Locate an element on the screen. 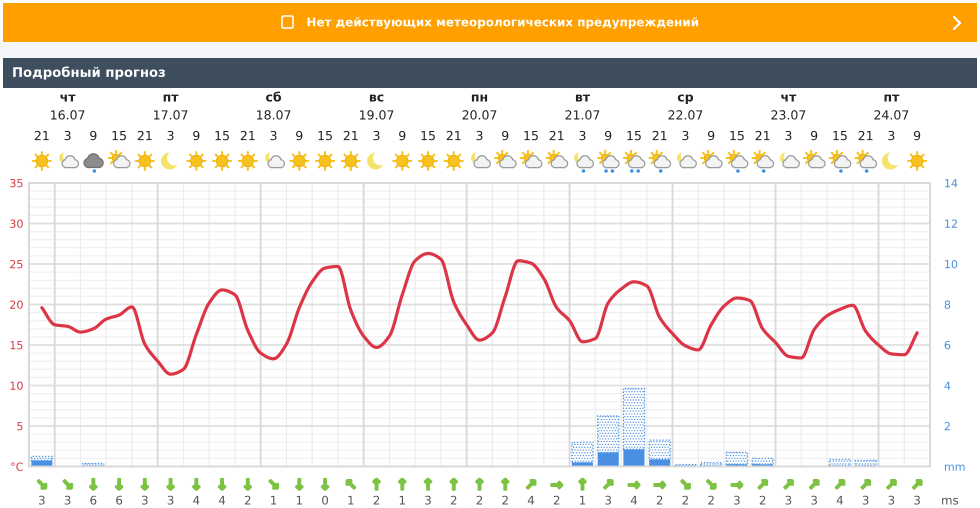 Image resolution: width=980 pixels, height=508 pixels. x2-tick-label: чт 16.07 is located at coordinates (67, 107).